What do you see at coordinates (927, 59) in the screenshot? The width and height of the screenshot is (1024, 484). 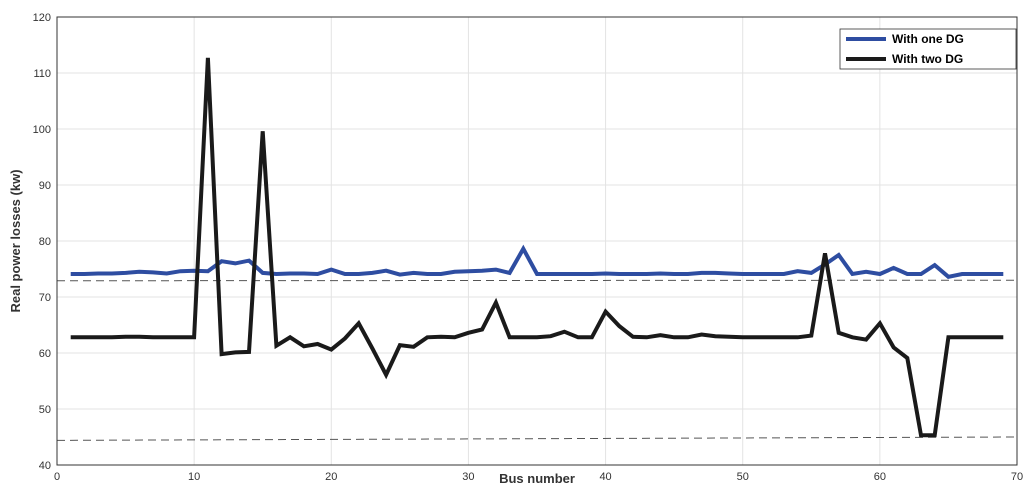 I see `legend-label-with-two-dg: With two DG` at bounding box center [927, 59].